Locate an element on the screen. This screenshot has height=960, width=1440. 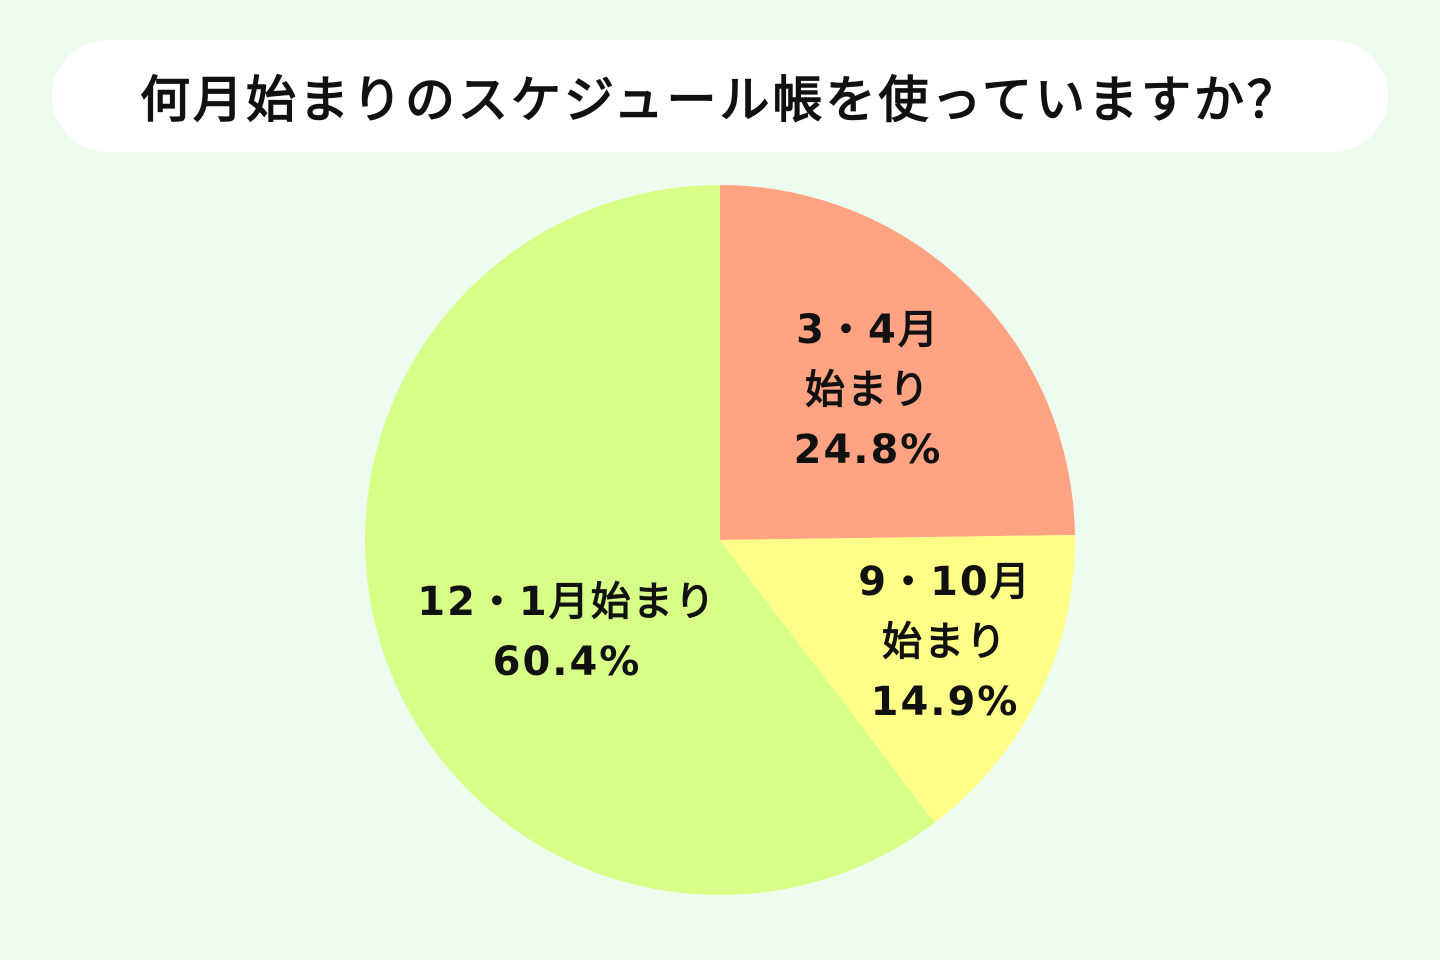
title-box: 何月始まりのスケジュール帳を使っていますか？ is located at coordinates (720, 96).